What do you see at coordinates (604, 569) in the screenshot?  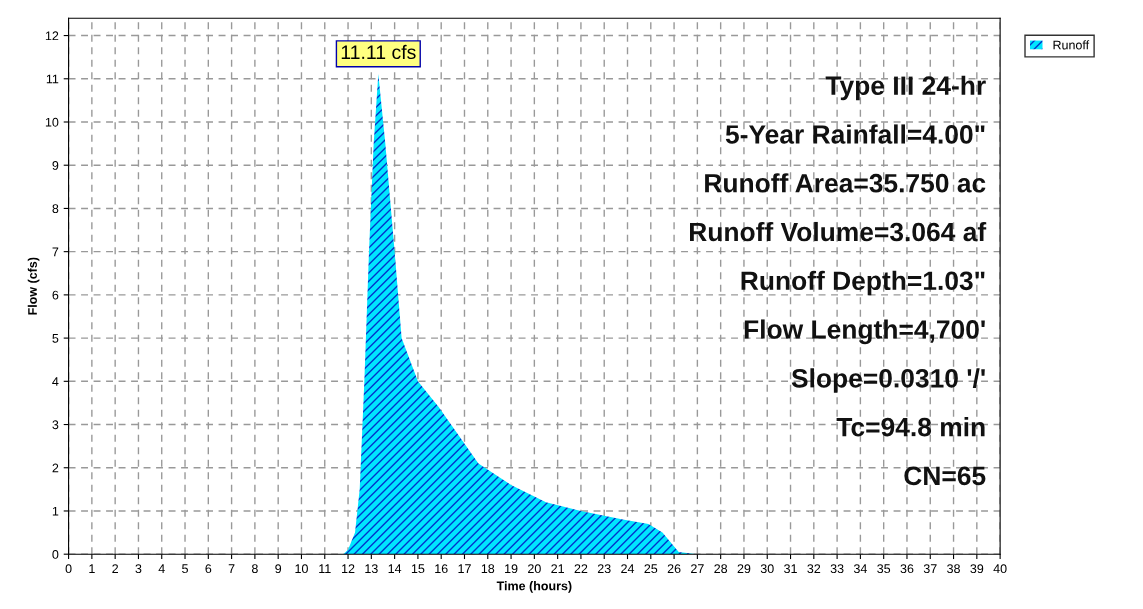 I see `x-tick-label: 23` at bounding box center [604, 569].